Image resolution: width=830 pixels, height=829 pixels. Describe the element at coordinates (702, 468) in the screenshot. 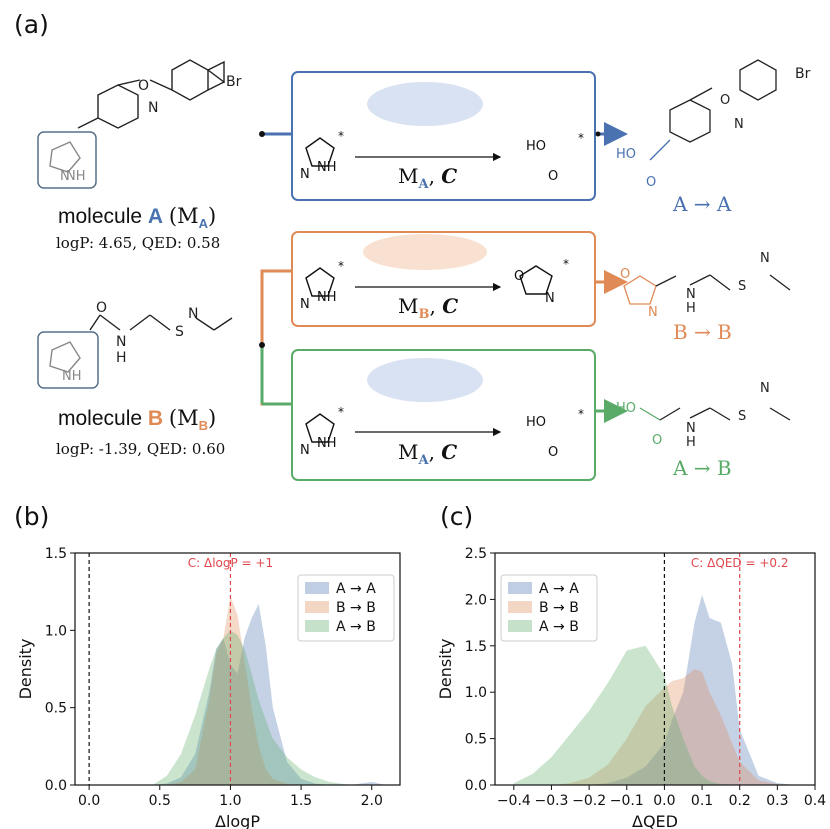

I see `result-c: A → B` at that location.